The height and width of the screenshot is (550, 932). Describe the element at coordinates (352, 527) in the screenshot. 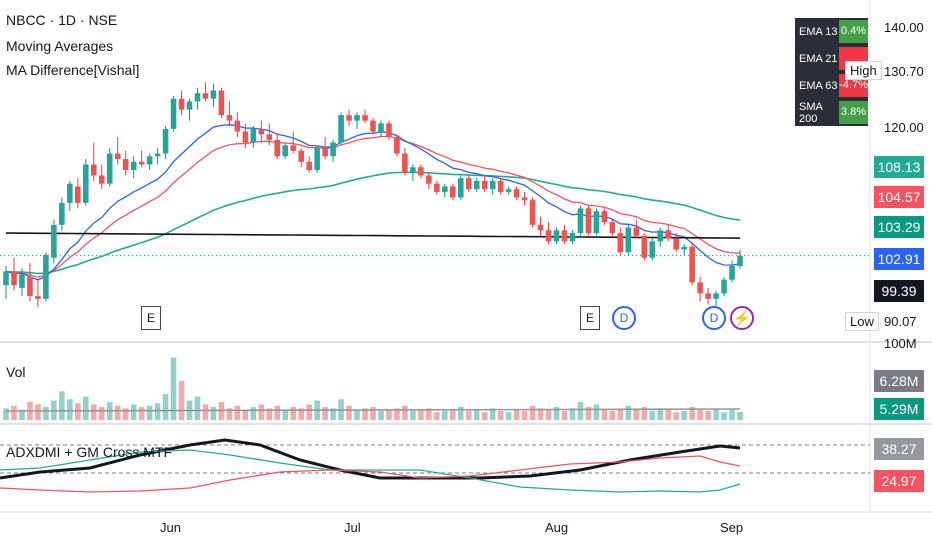

I see `x-axis-month: Jul` at that location.